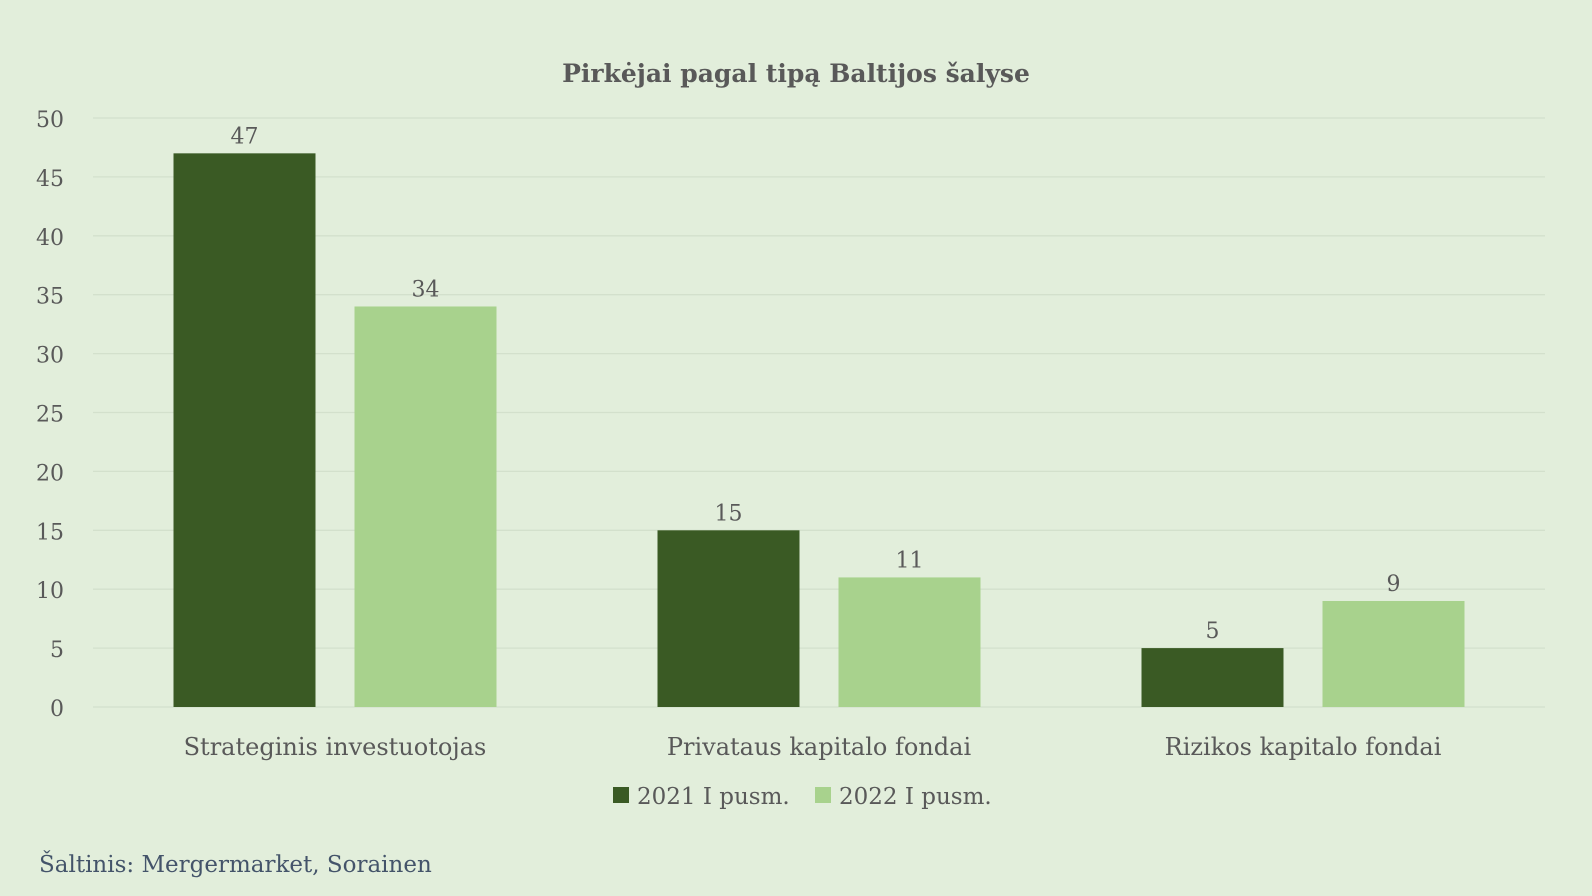 Image resolution: width=1592 pixels, height=896 pixels. I want to click on y-tick-label: 35, so click(50, 297).